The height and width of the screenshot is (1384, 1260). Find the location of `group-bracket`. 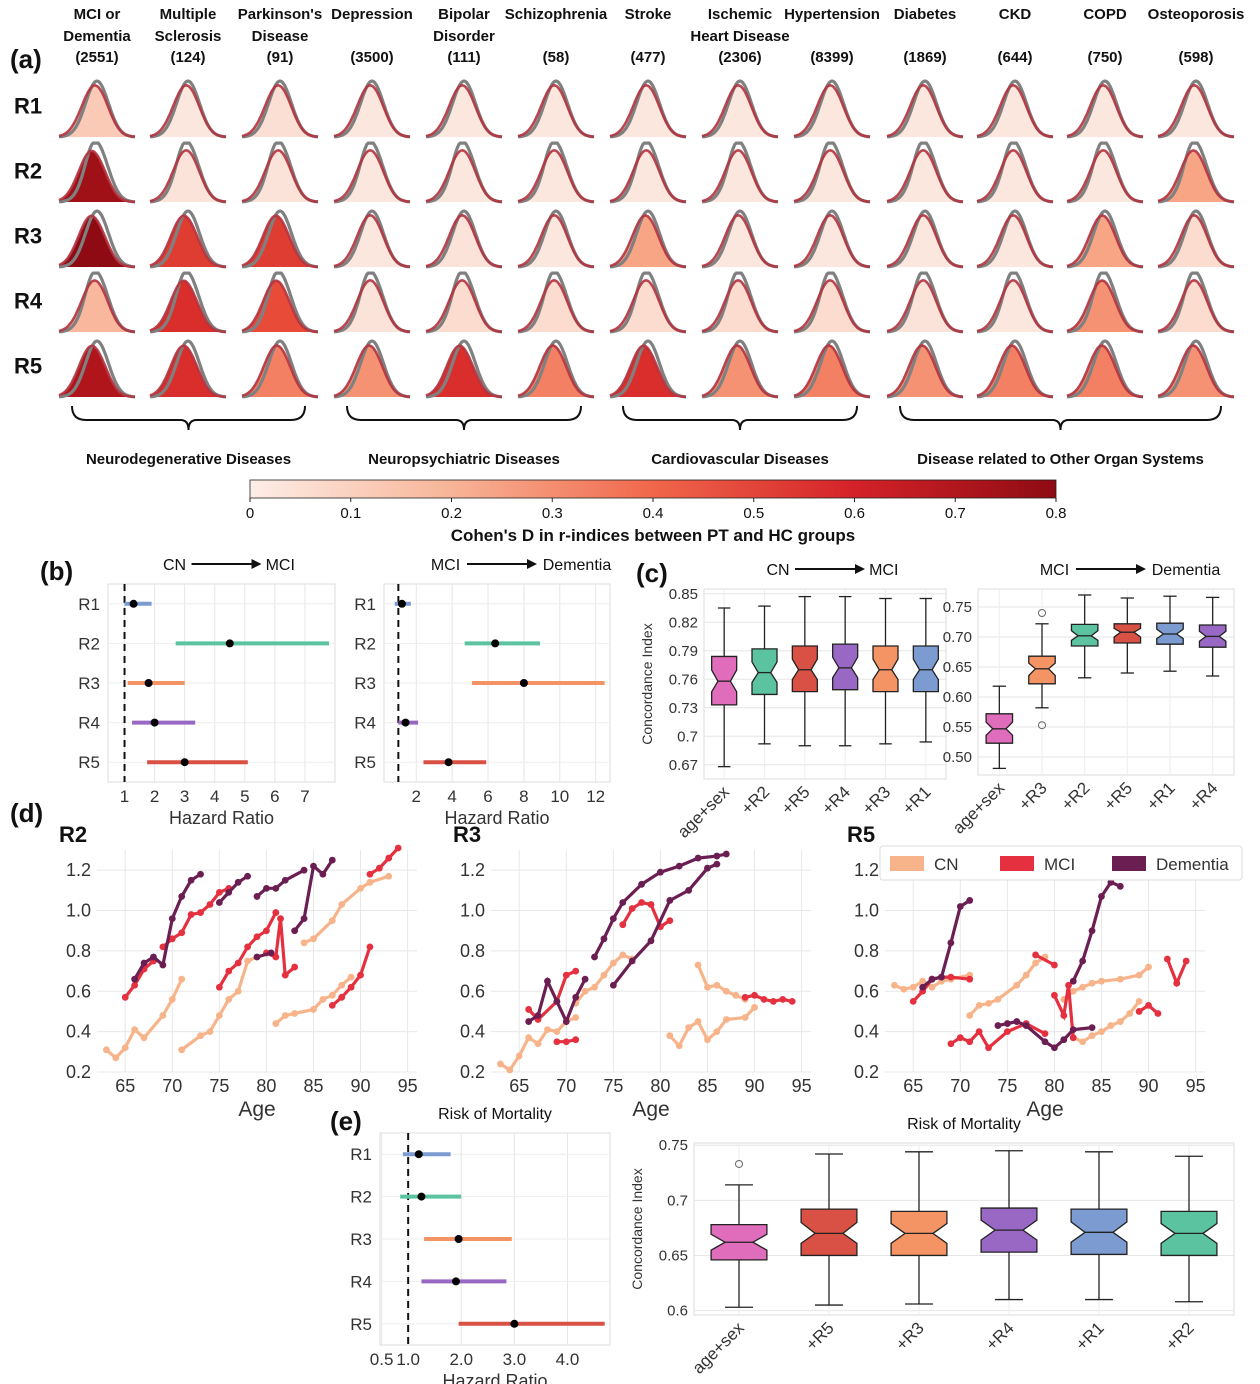

group-bracket is located at coordinates (740, 418).